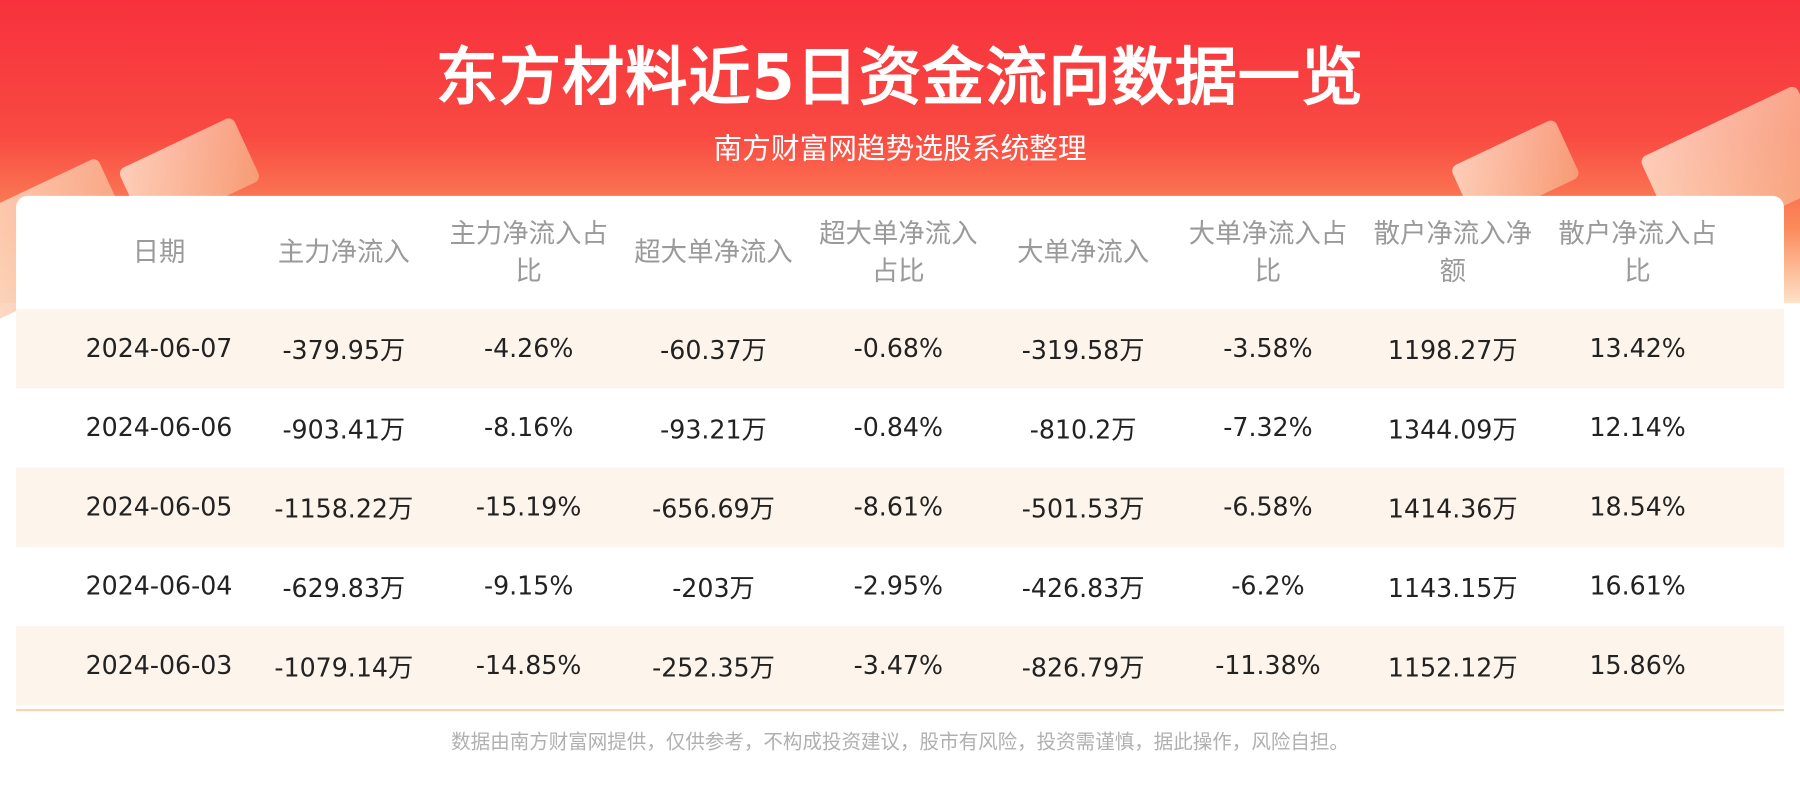  Describe the element at coordinates (159, 252) in the screenshot. I see `column-header: 日期` at that location.